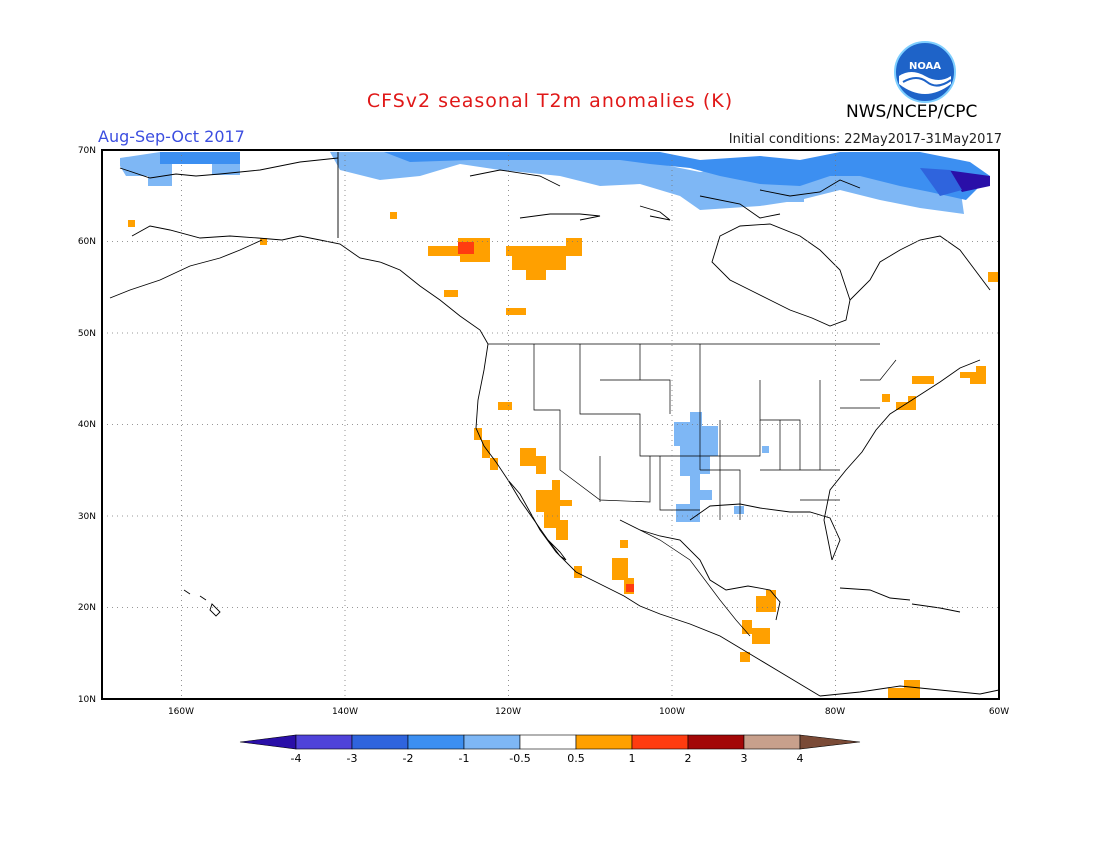  What do you see at coordinates (688, 758) in the screenshot?
I see `colorbar-label: 2` at bounding box center [688, 758].